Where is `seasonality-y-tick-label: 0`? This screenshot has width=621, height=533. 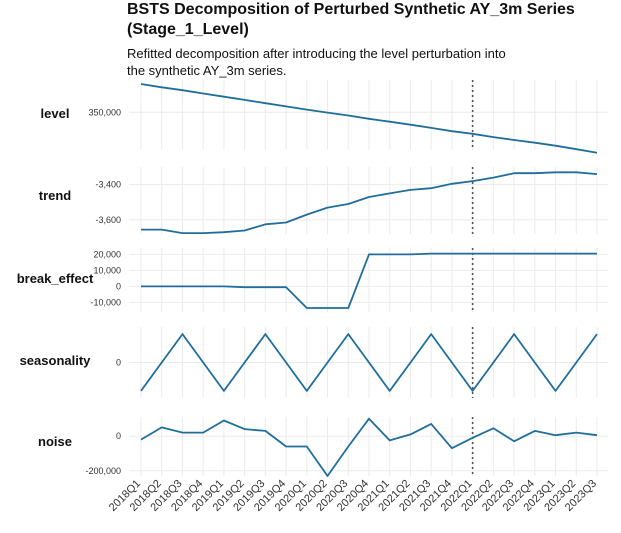
seasonality-y-tick-label: 0 is located at coordinates (118, 363).